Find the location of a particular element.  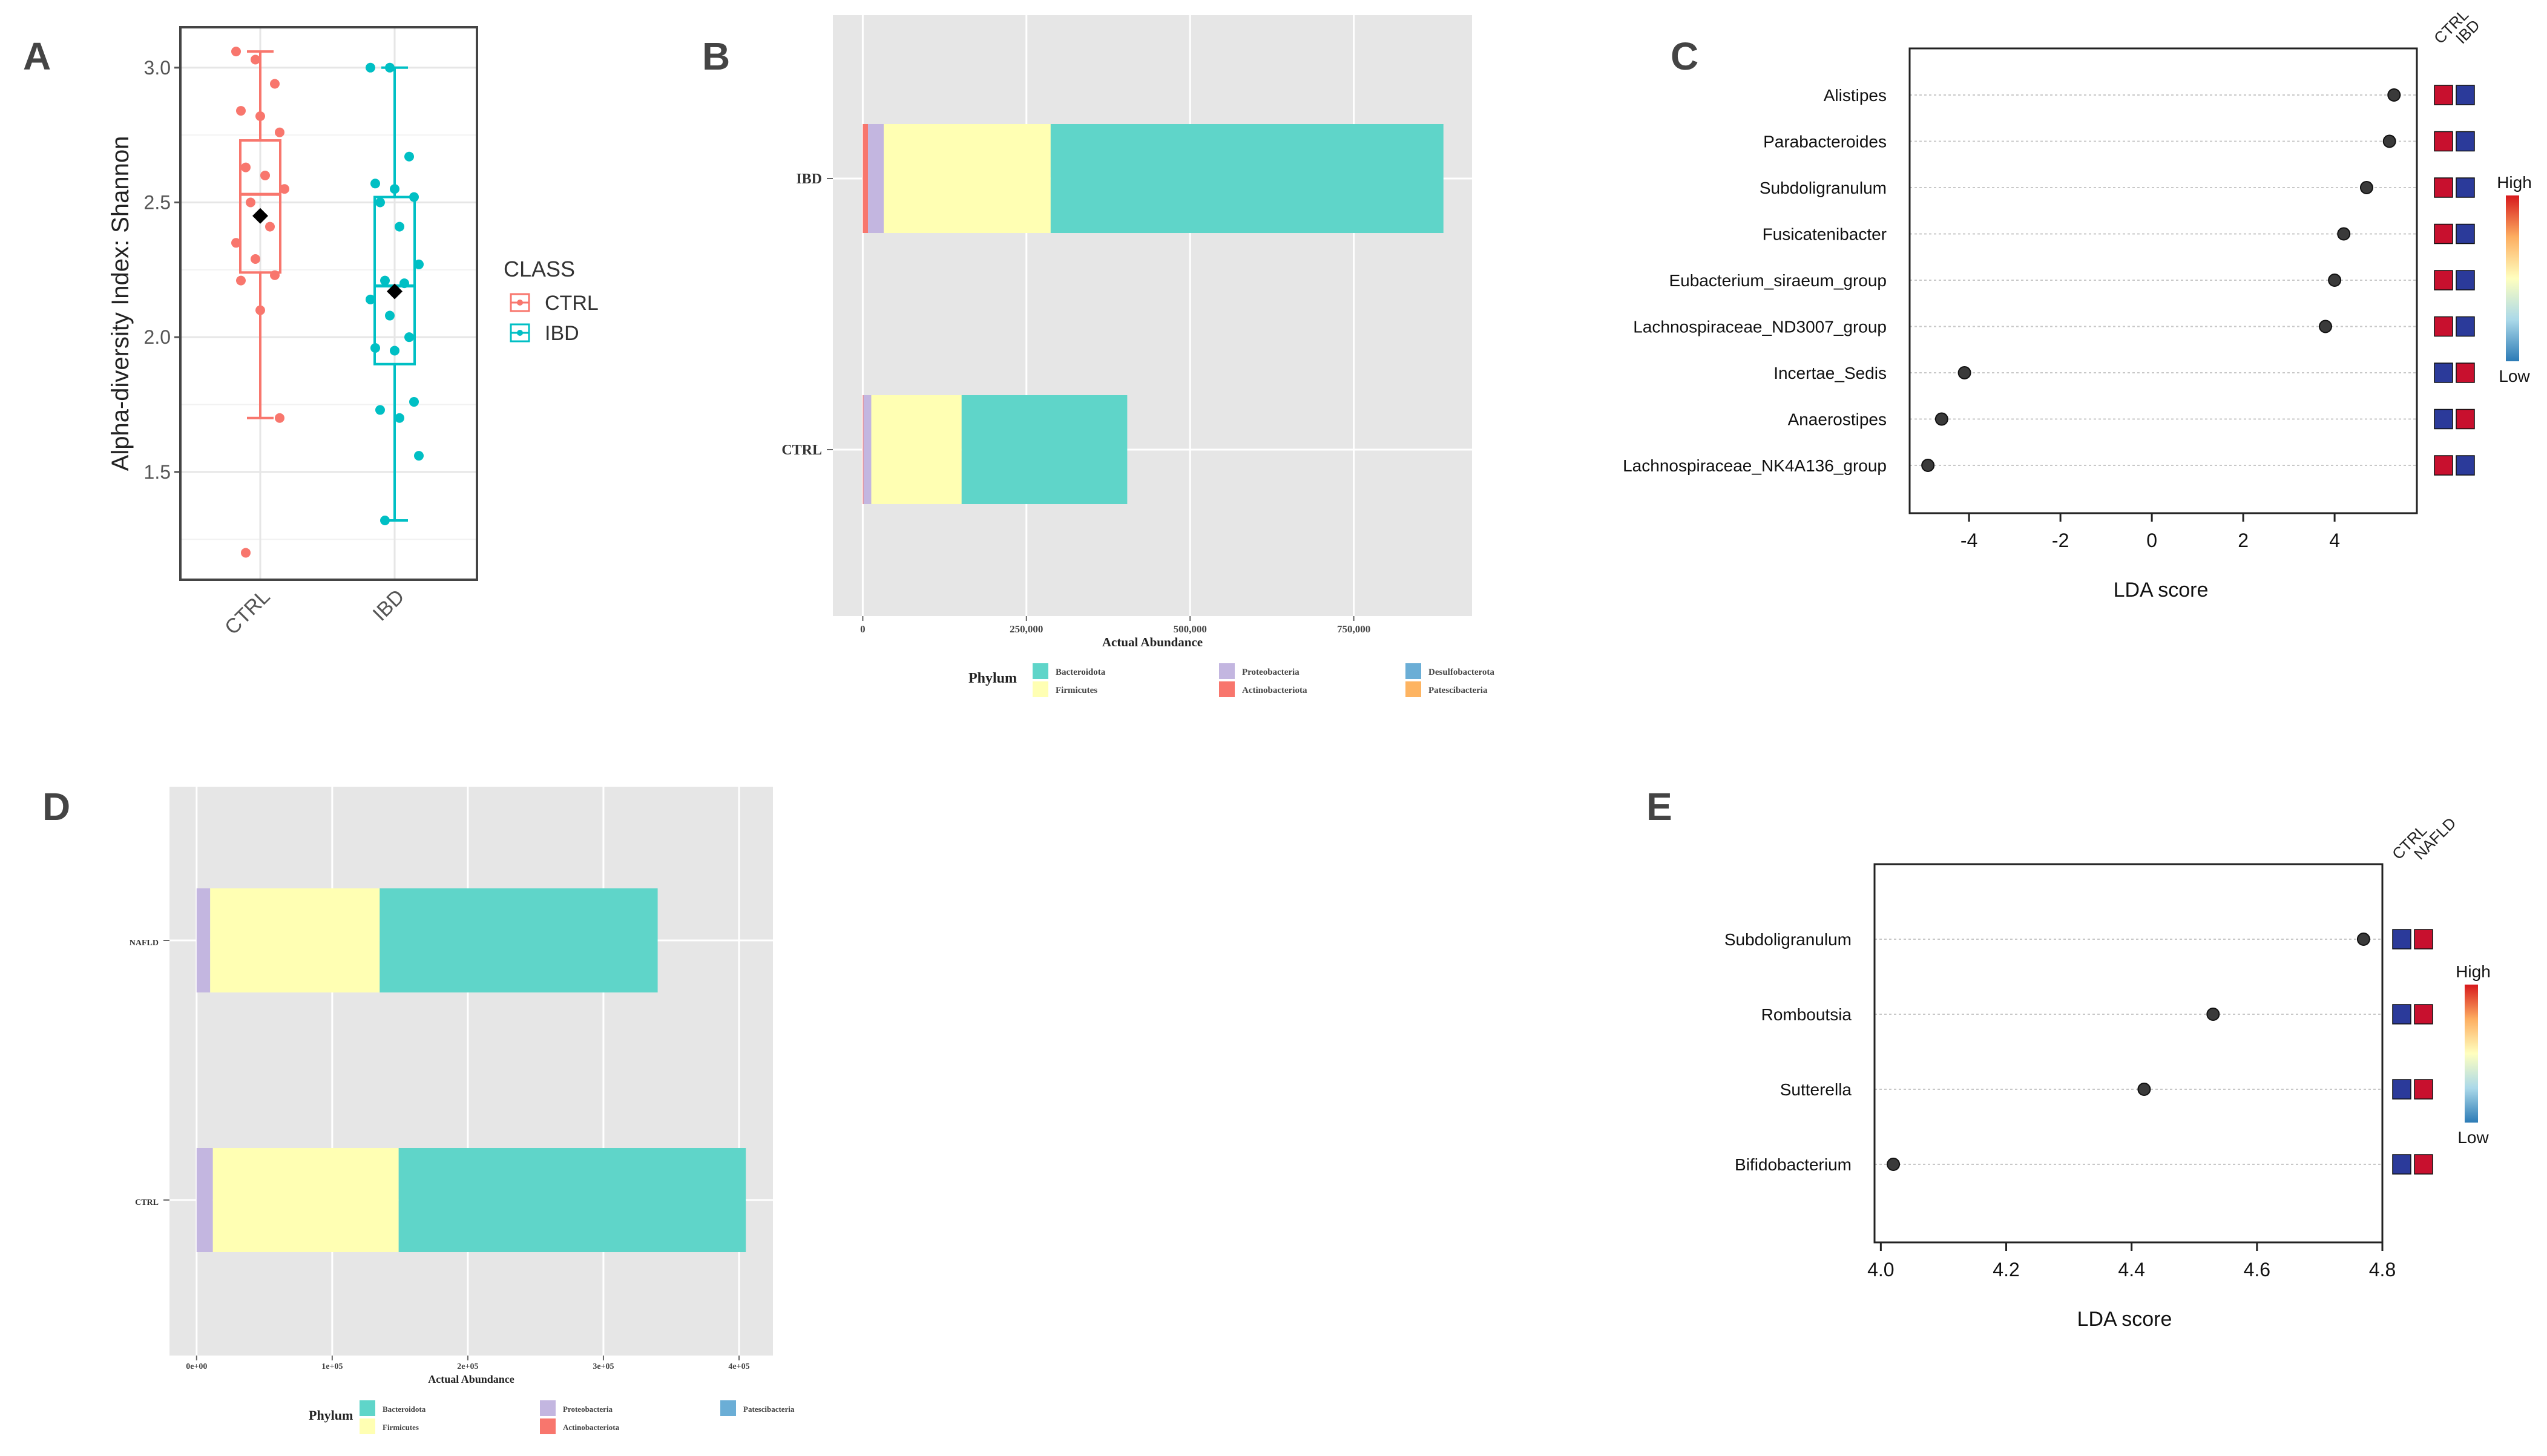

feature-label: Lachnospiraceae_ND3007_group is located at coordinates (1760, 327).